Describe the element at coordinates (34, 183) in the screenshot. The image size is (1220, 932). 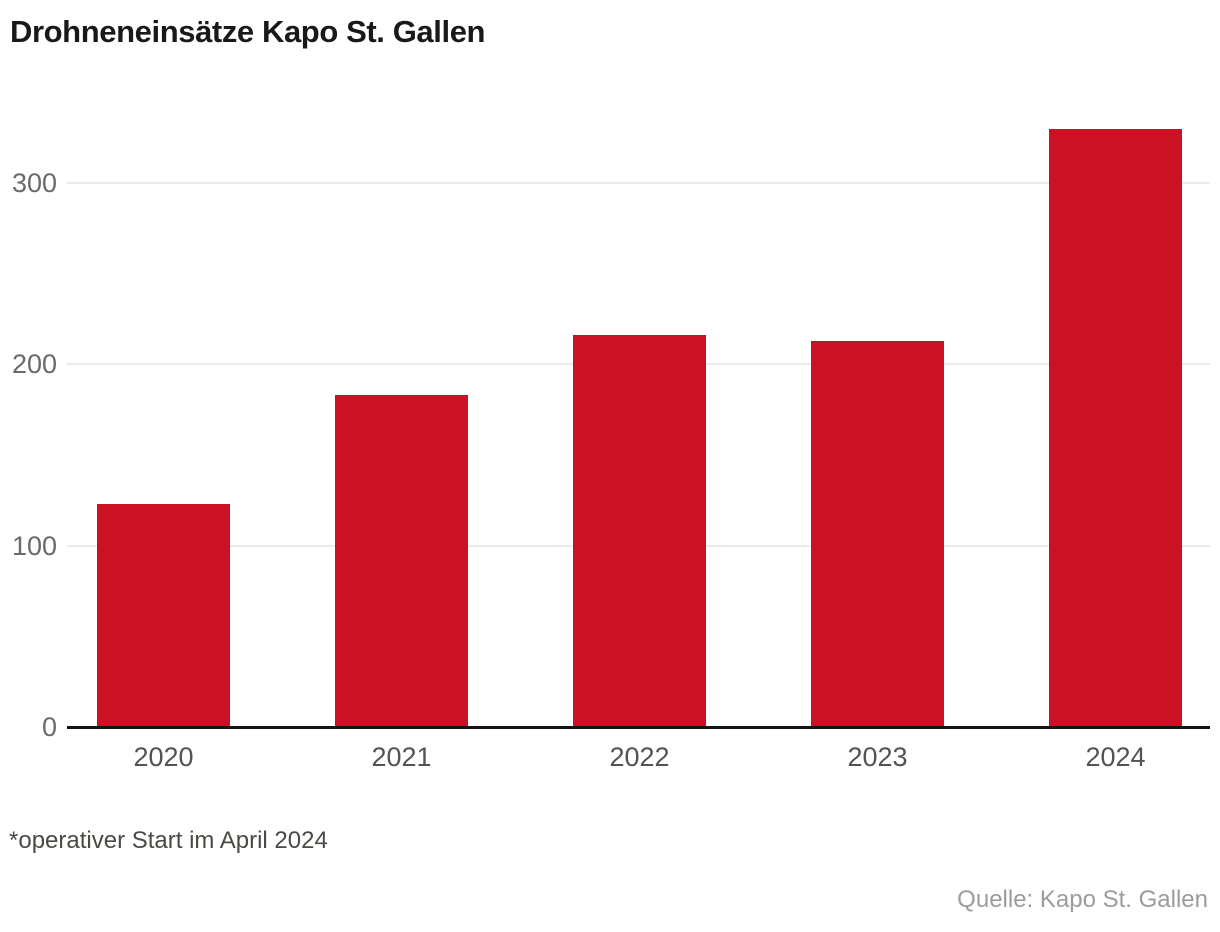
I see `y-tick-label-300: 300` at that location.